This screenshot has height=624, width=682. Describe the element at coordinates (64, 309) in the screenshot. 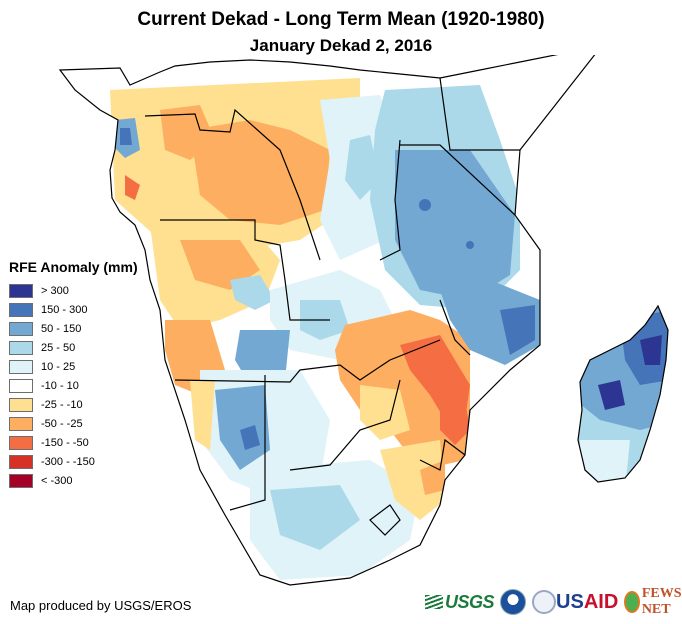

I see `legend-label: 150 - 300` at that location.